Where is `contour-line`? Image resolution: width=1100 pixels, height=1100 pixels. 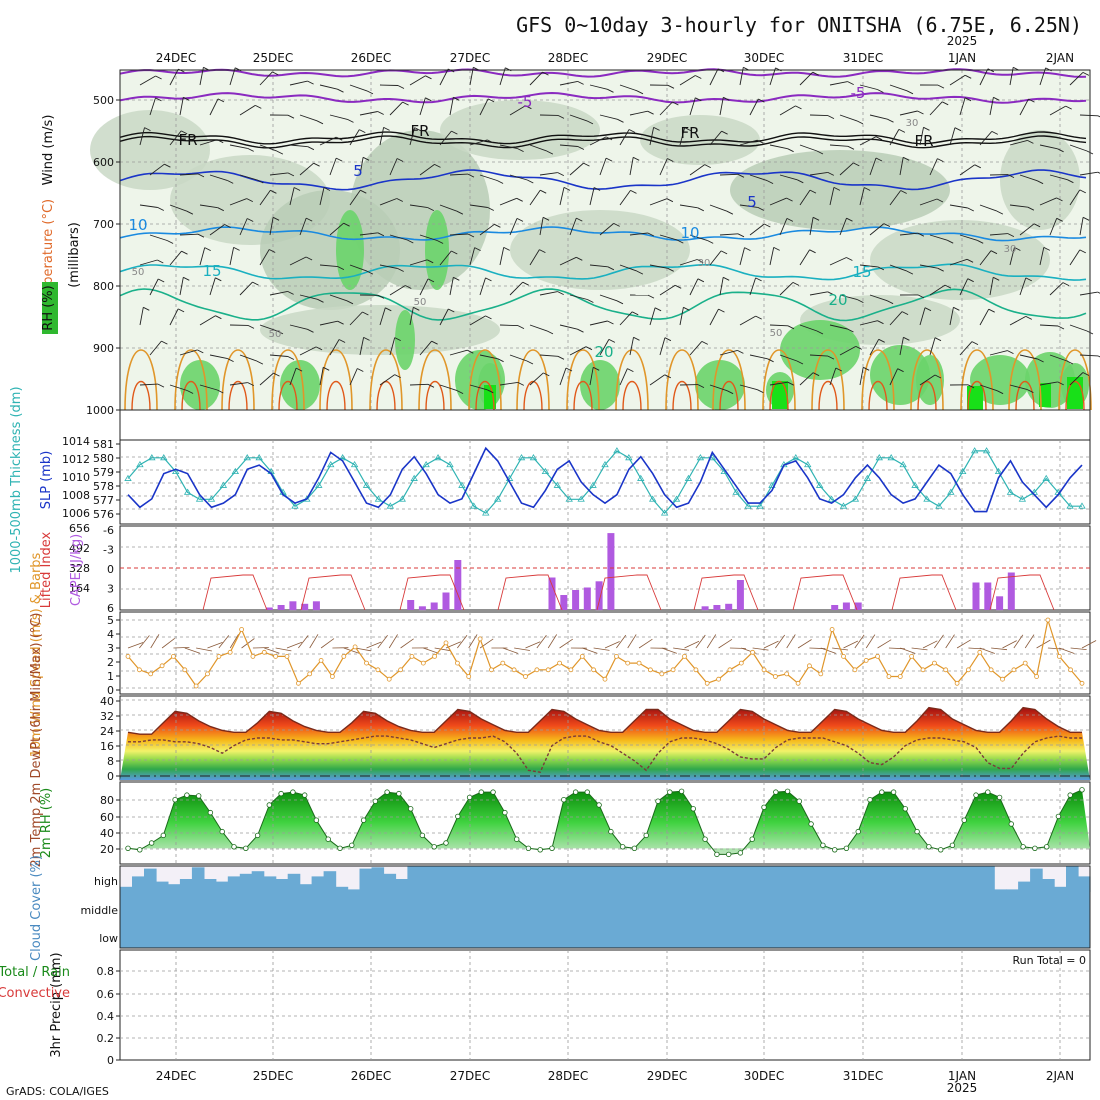
contour-line is located at coordinates (603, 305).